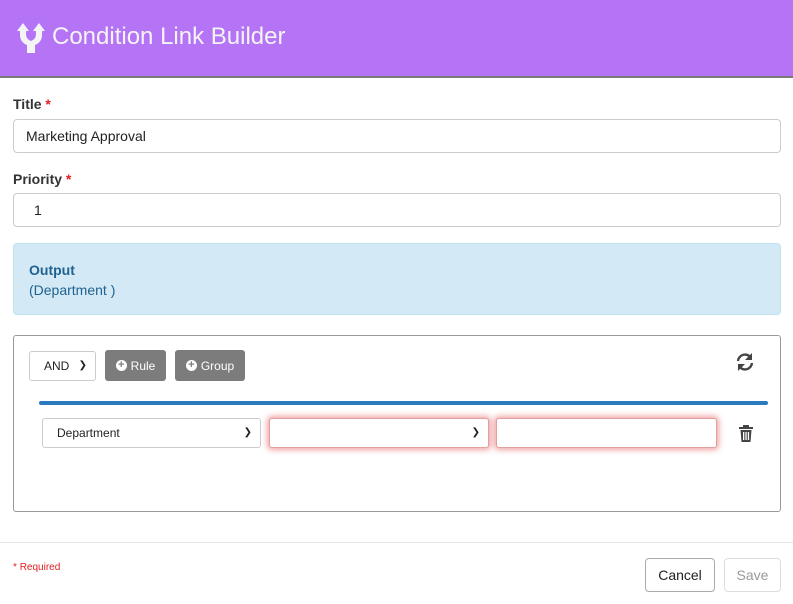 This screenshot has height=604, width=793. What do you see at coordinates (62, 366) in the screenshot?
I see `condition-select: AND ❯` at bounding box center [62, 366].